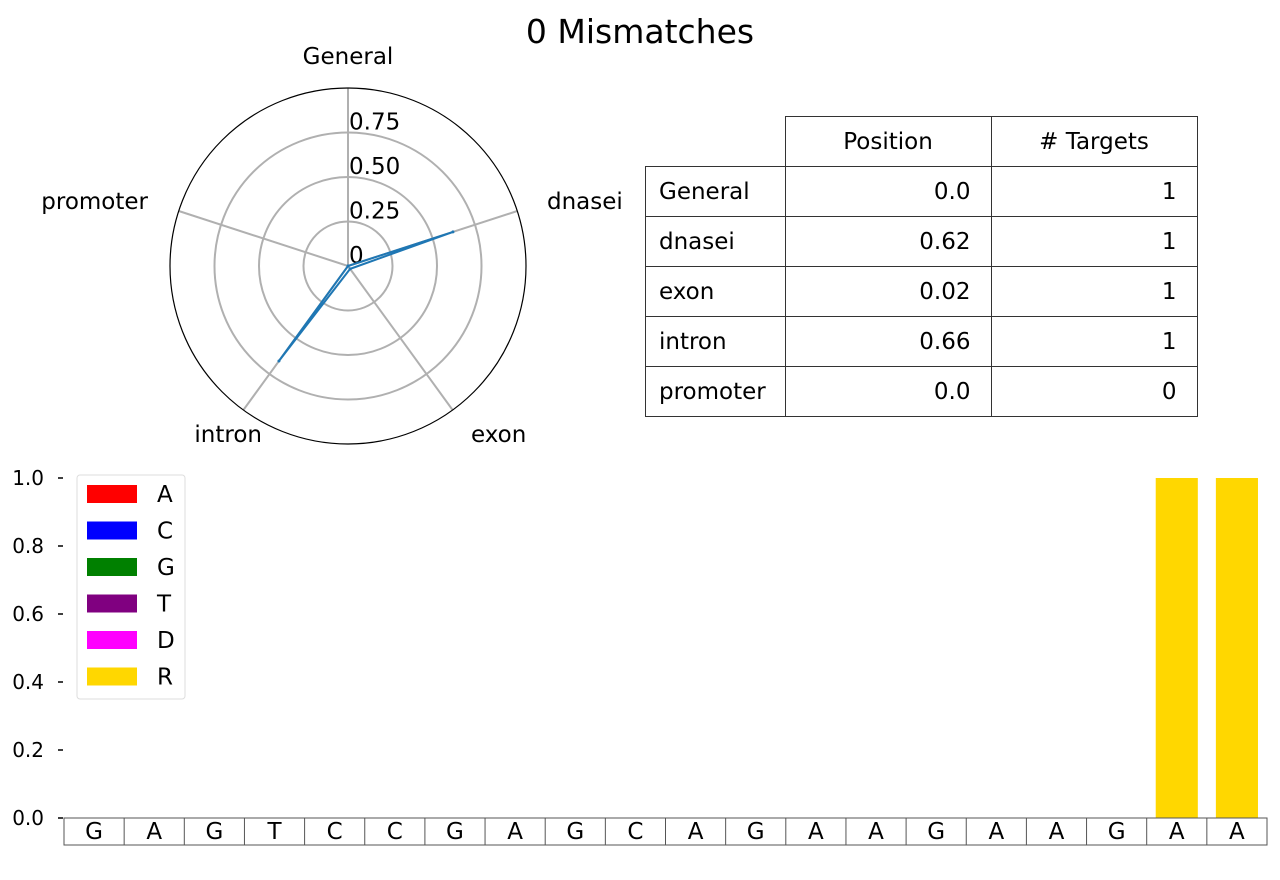  What do you see at coordinates (888, 291) in the screenshot?
I see `row-position: 0.02` at bounding box center [888, 291].